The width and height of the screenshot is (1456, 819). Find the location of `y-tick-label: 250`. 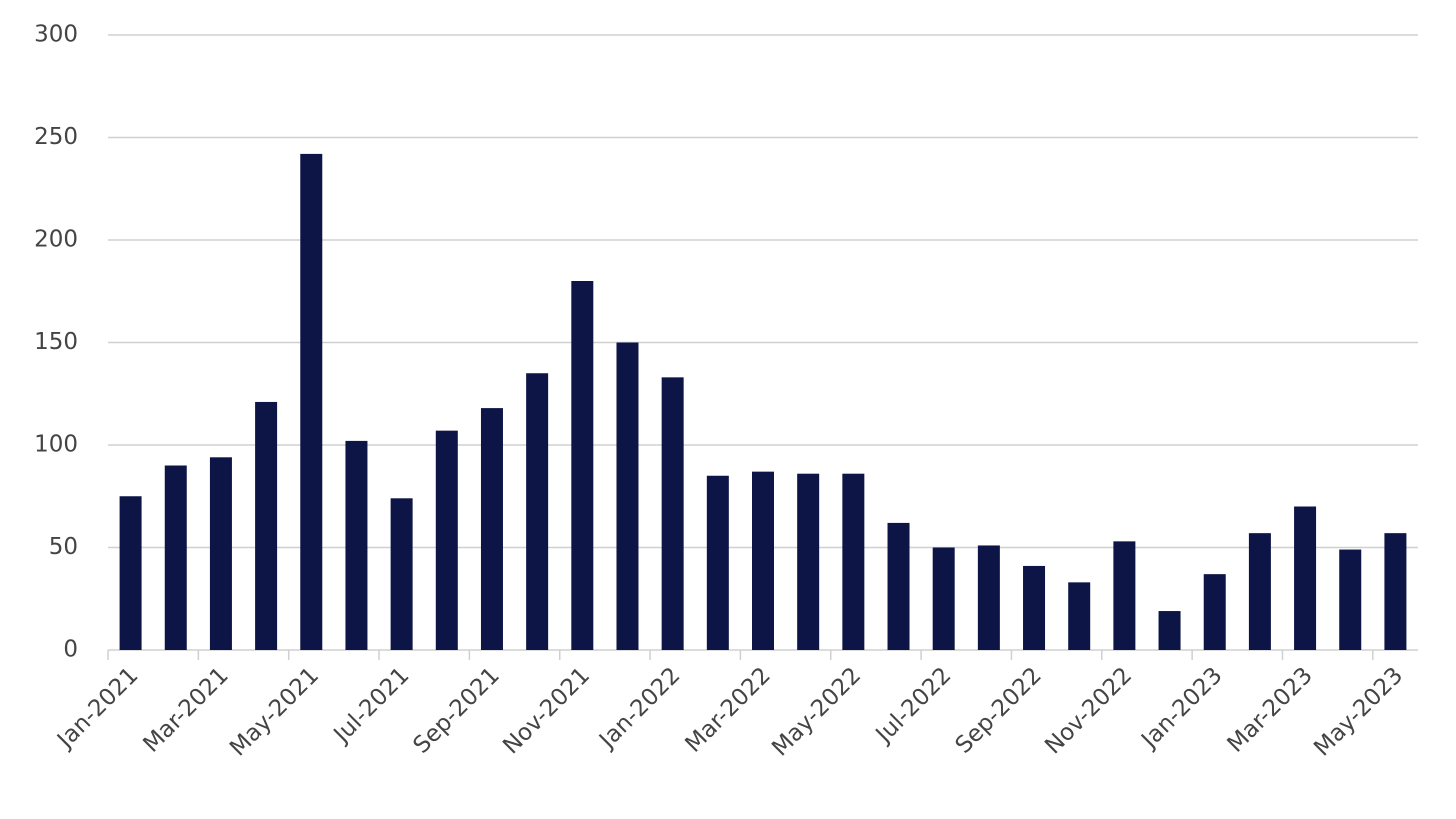

y-tick-label: 250 is located at coordinates (56, 137).